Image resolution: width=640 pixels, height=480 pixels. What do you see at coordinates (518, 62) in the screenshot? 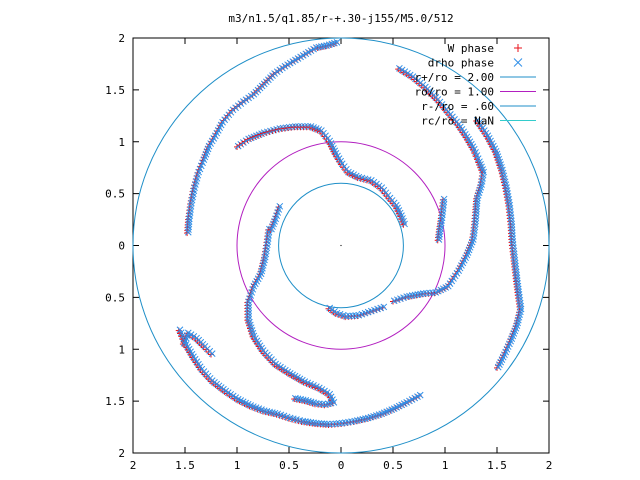
I see `legend-x-marker` at bounding box center [518, 62].